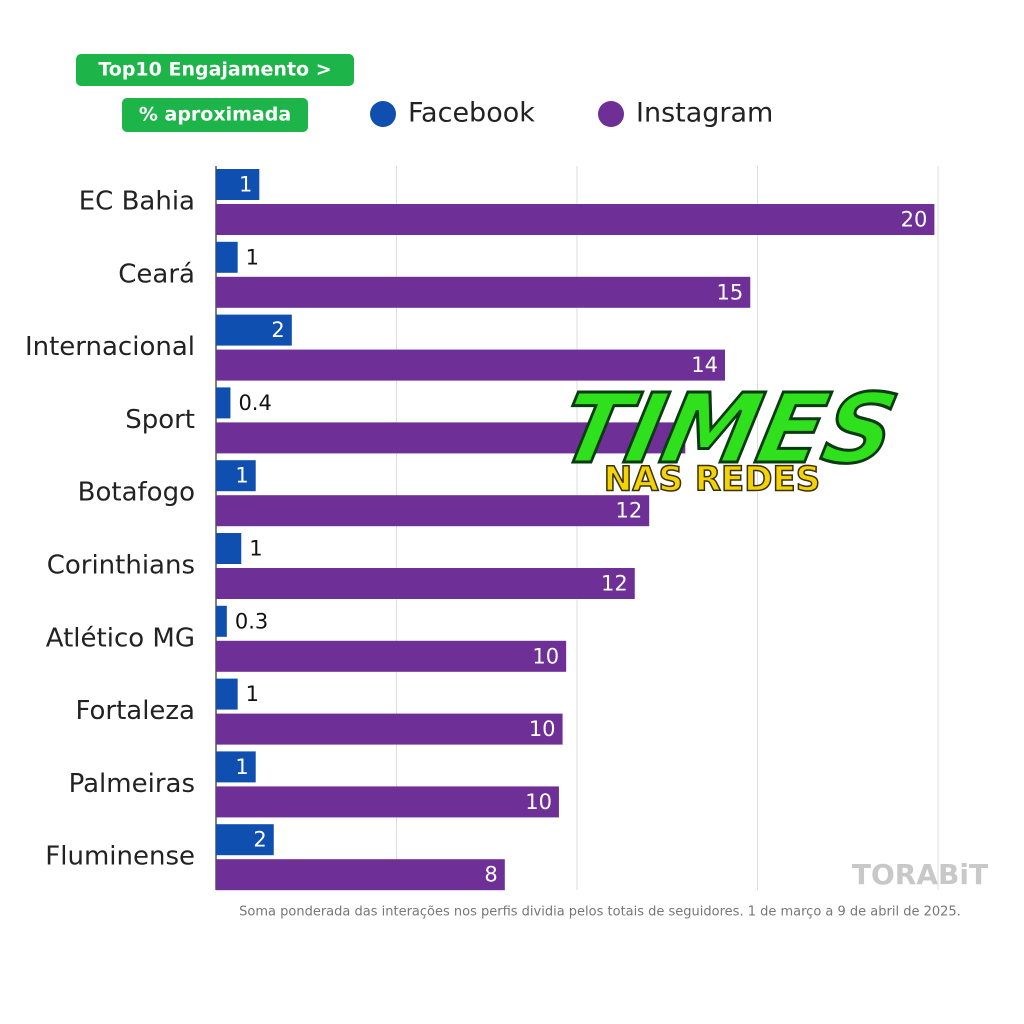  What do you see at coordinates (920, 874) in the screenshot?
I see `watermark: TORABiT` at bounding box center [920, 874].